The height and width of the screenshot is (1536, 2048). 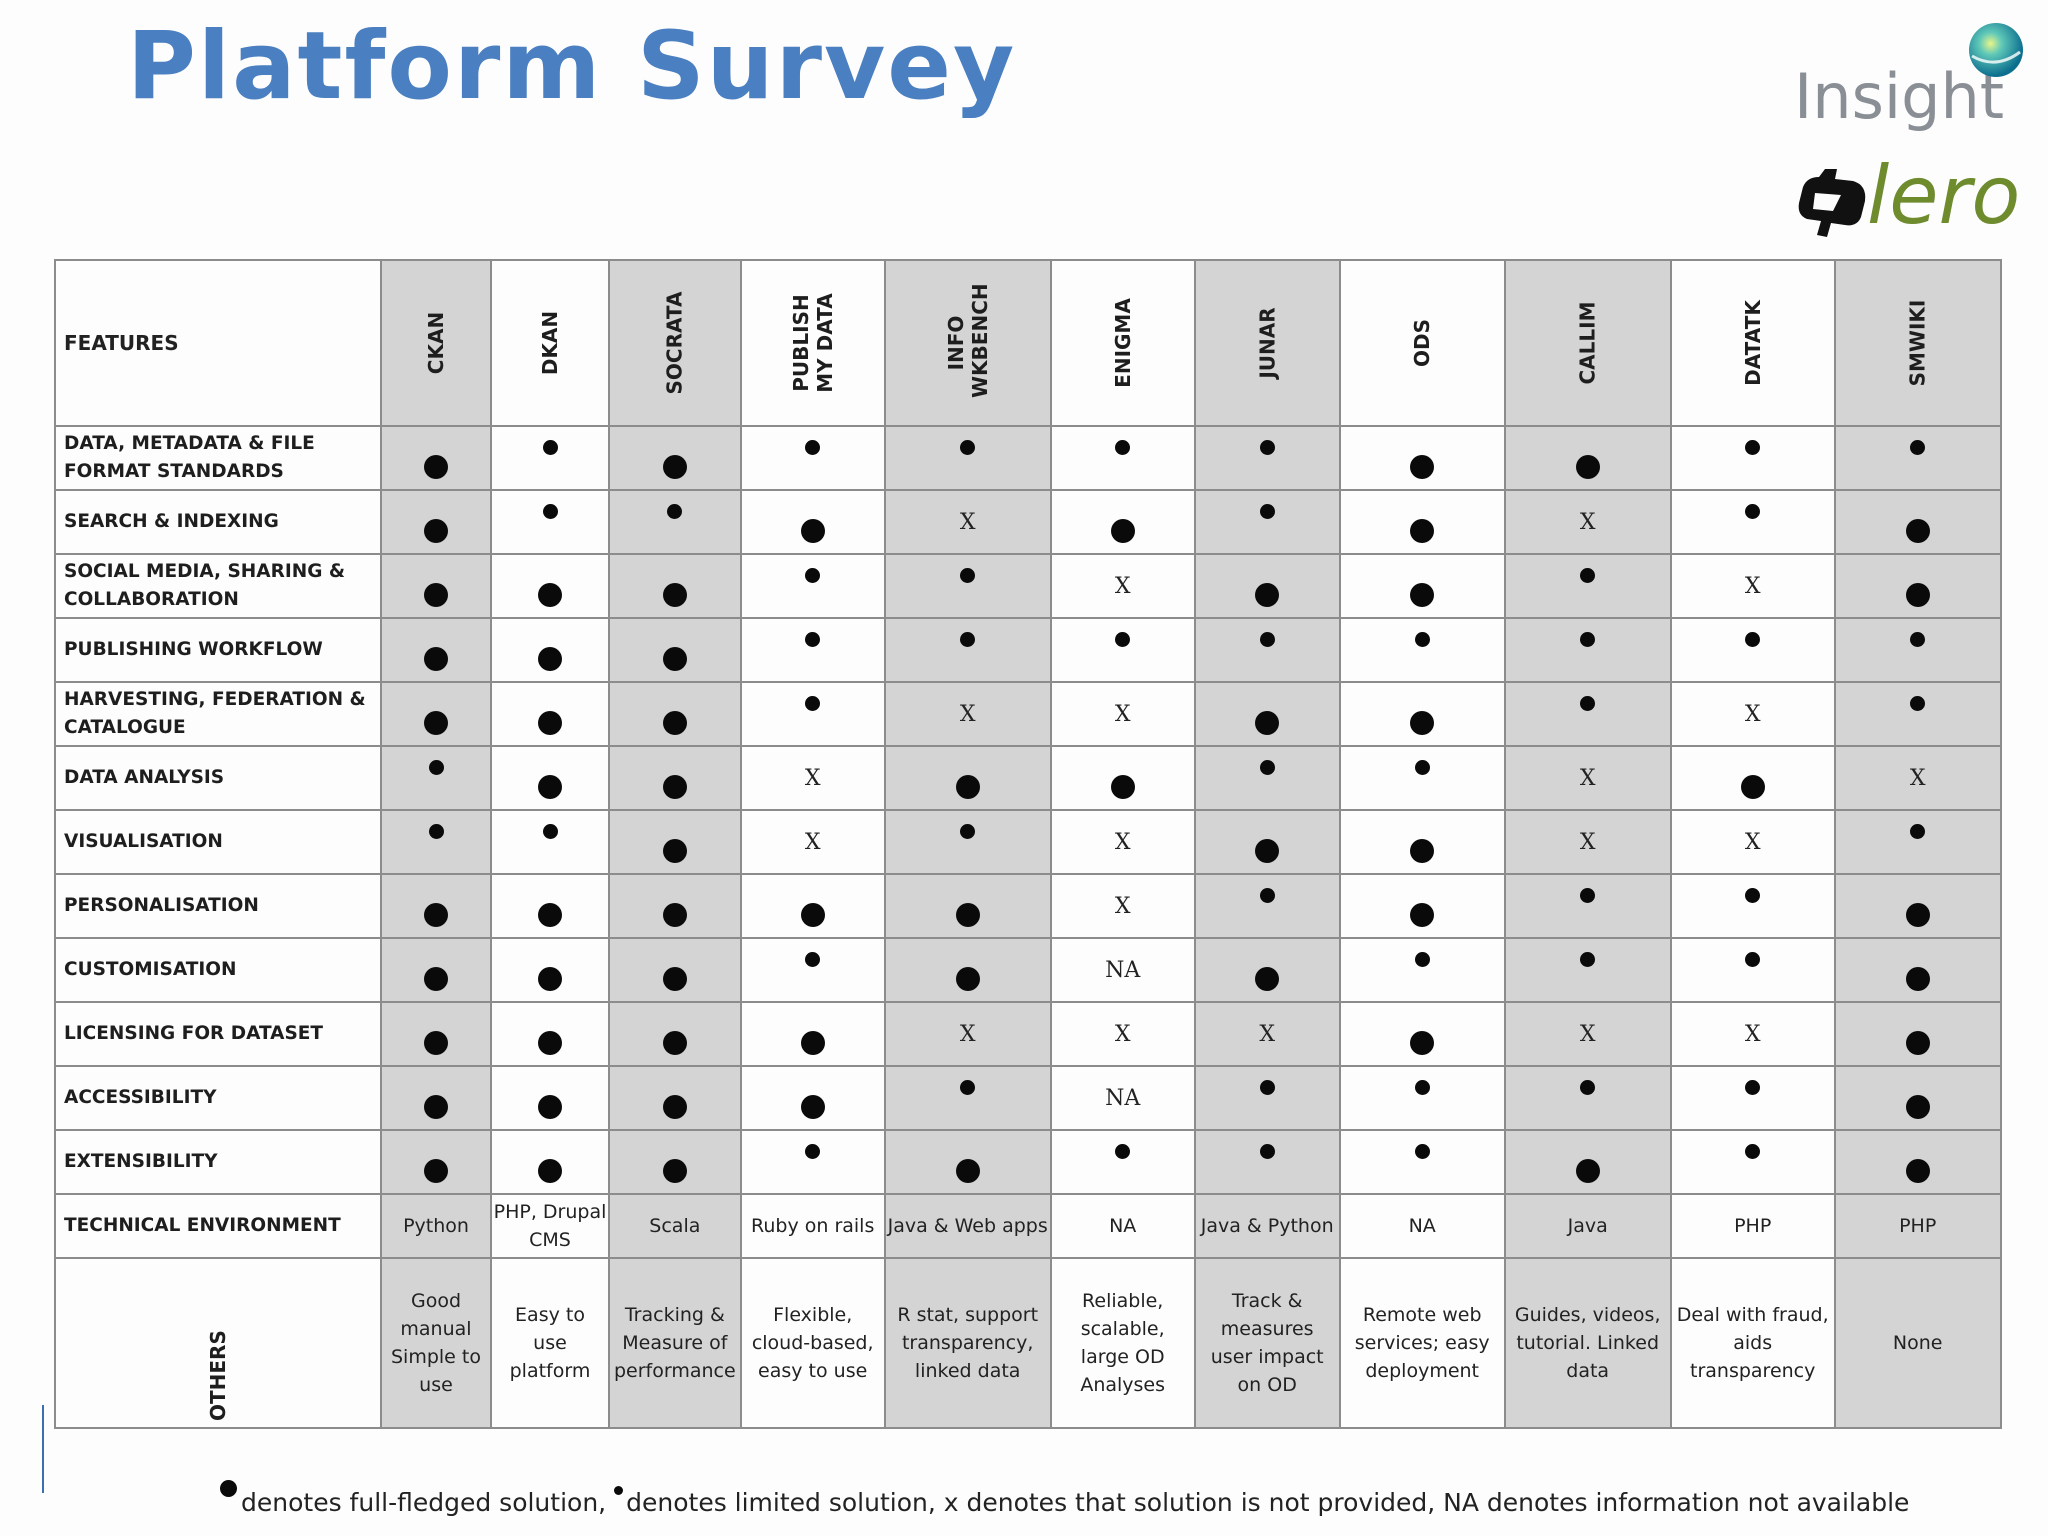 I want to click on platform-header-datatk: DATATK, so click(x=1752, y=343).